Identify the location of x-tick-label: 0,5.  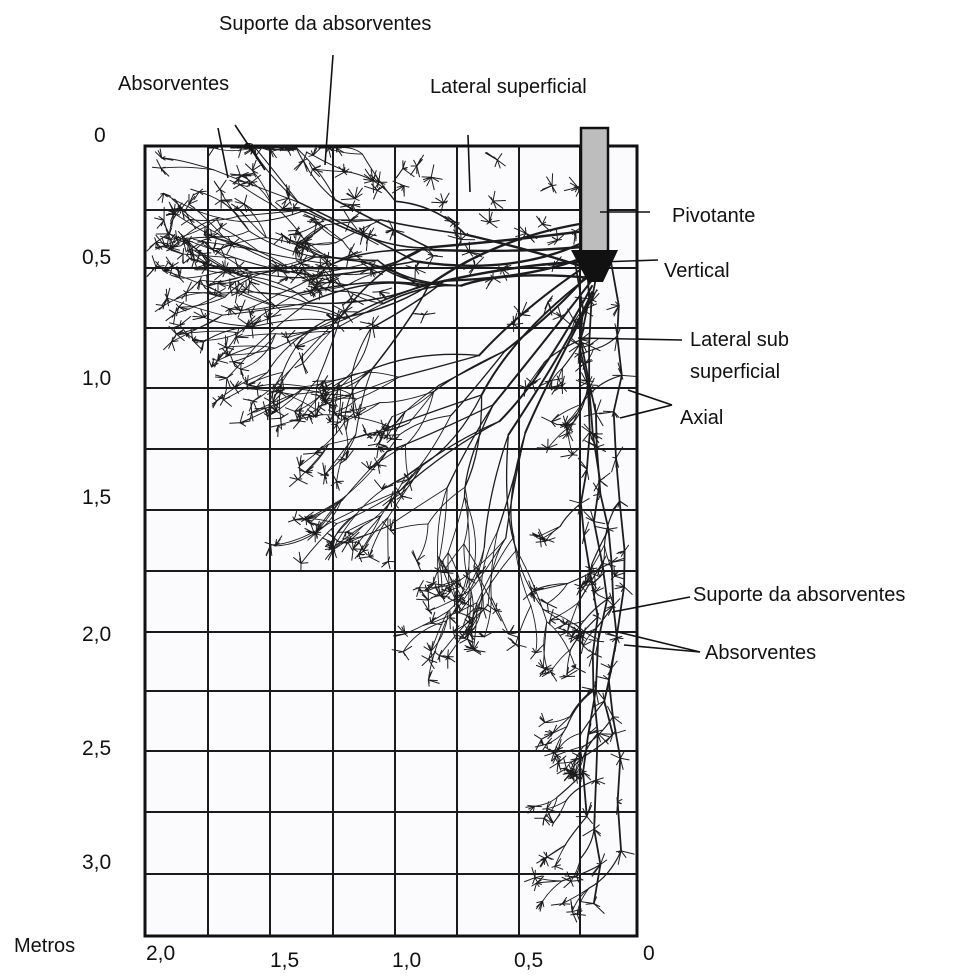
(528, 960).